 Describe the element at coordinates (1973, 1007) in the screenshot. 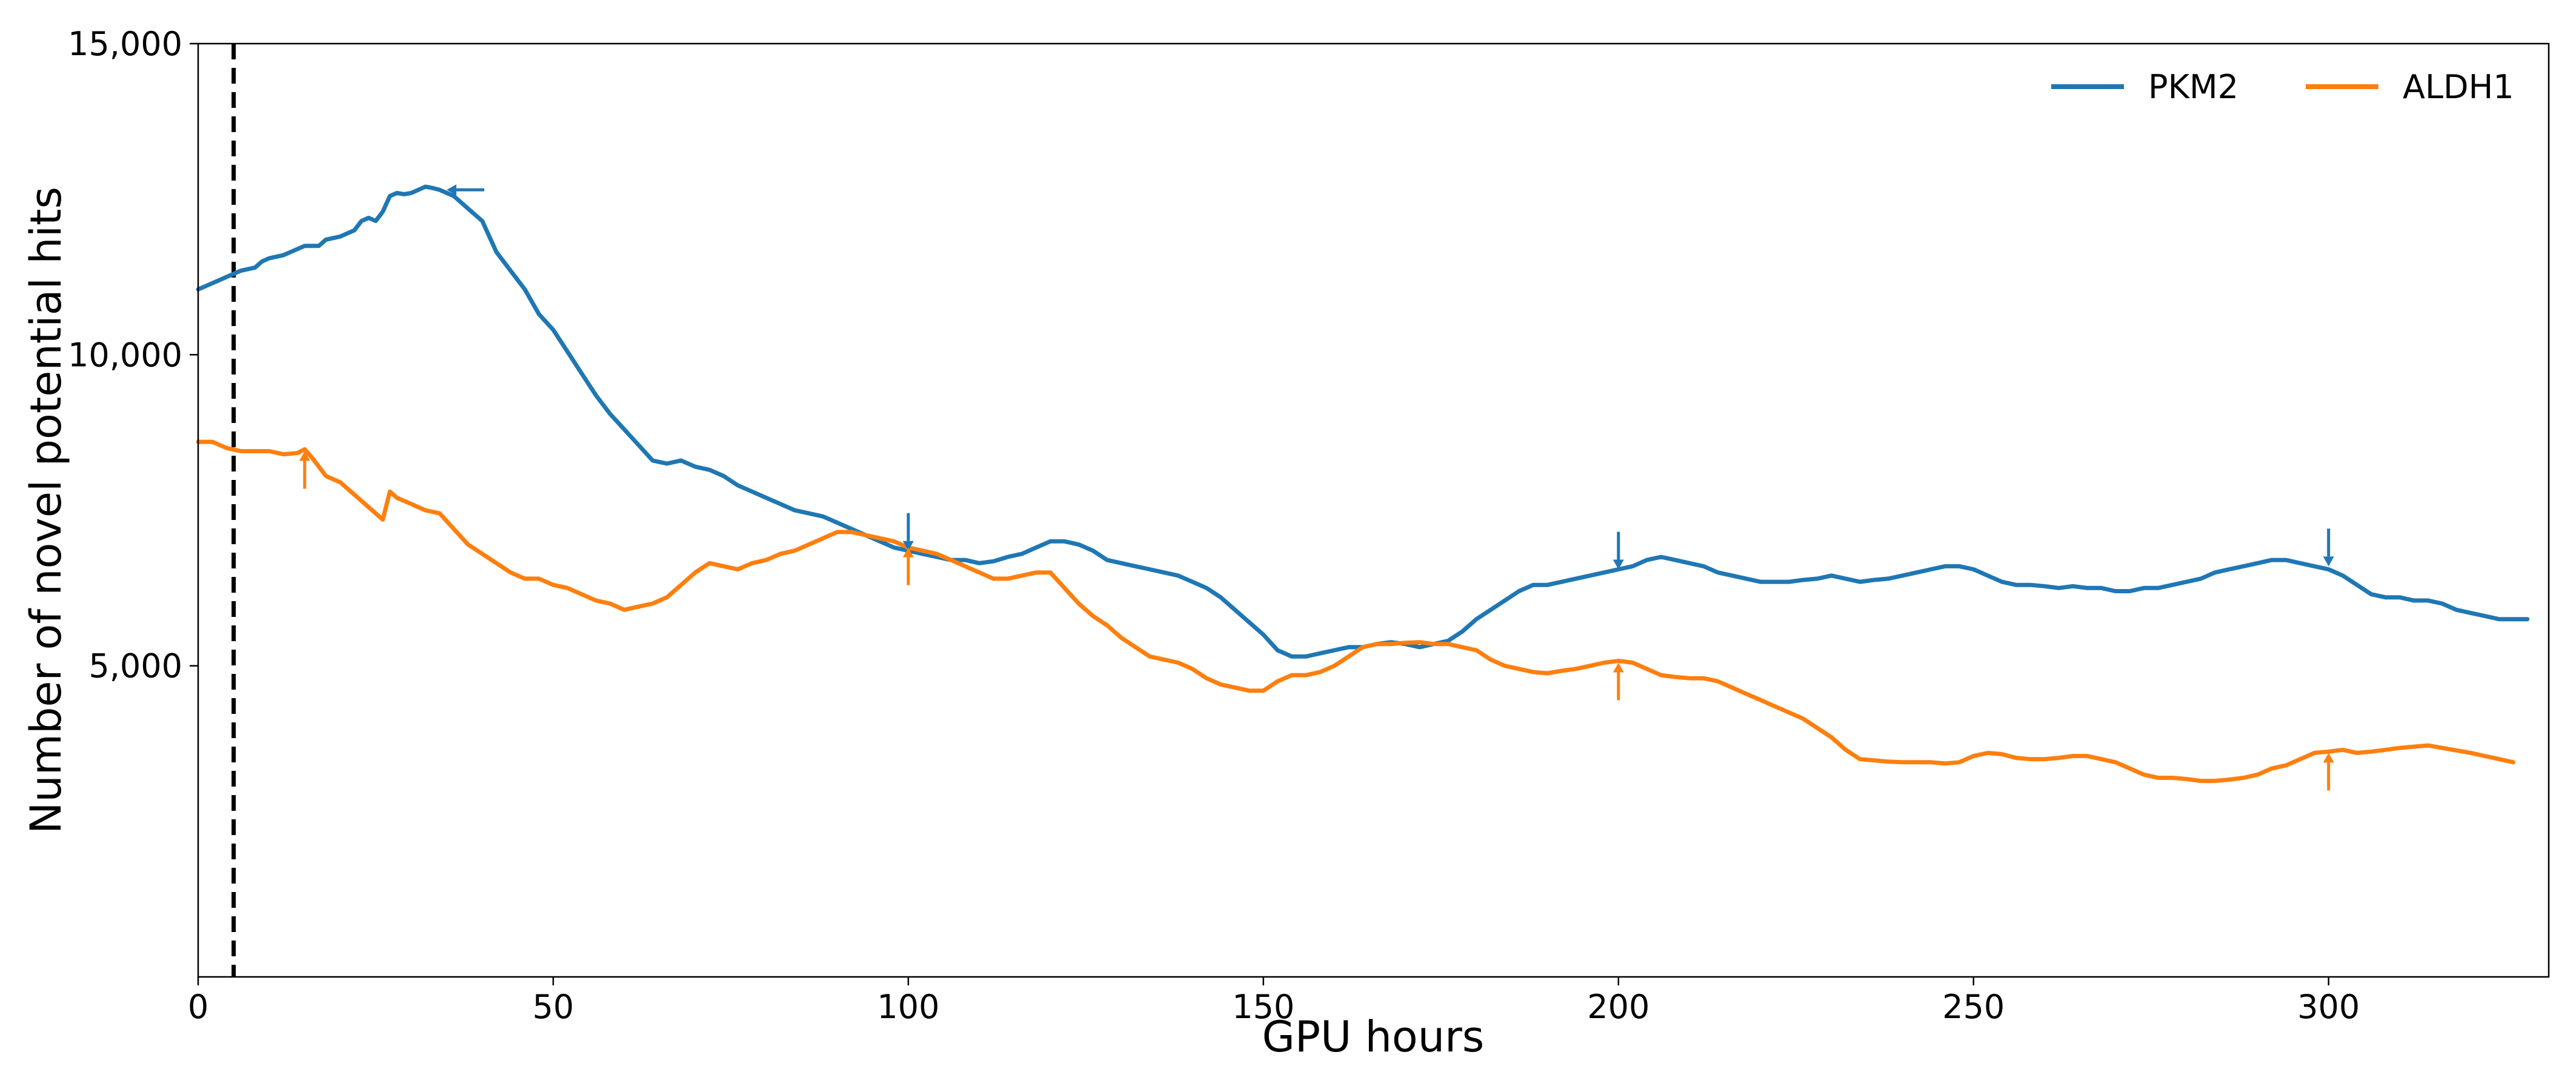

I see `x-tick-label: 250` at that location.